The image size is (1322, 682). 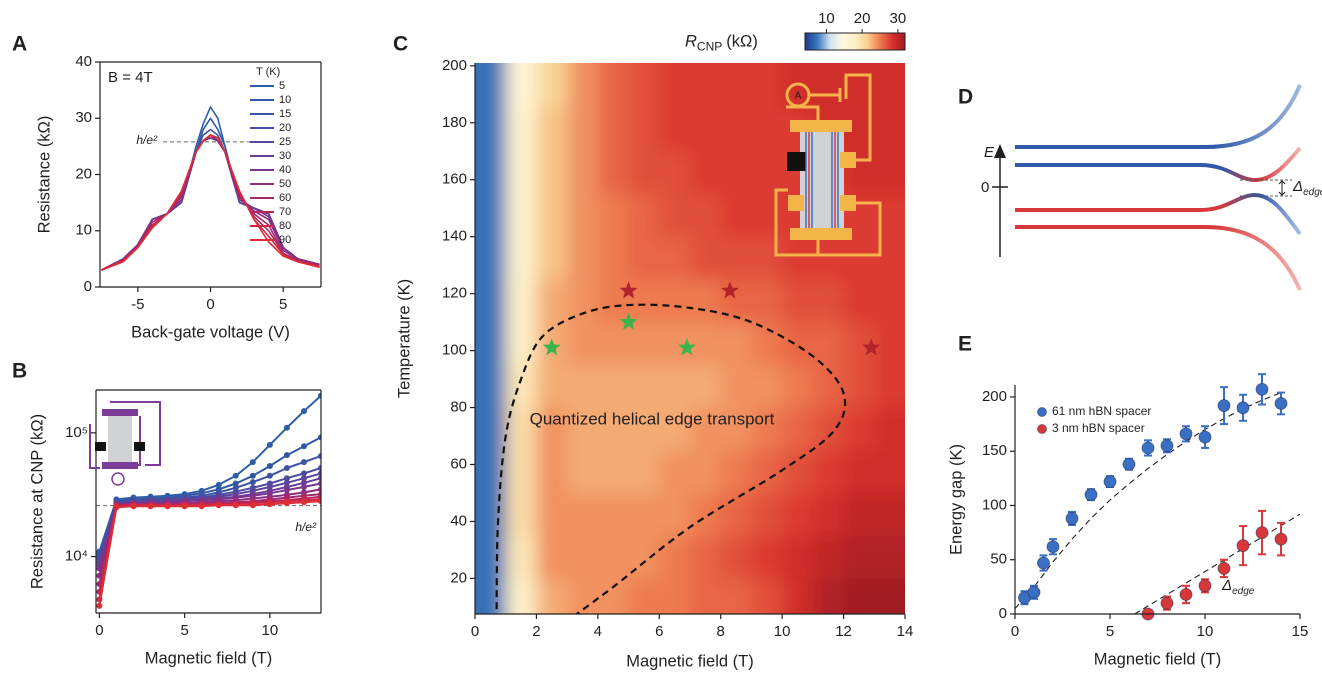 I want to click on y-tick-label: 200, so click(x=994, y=396).